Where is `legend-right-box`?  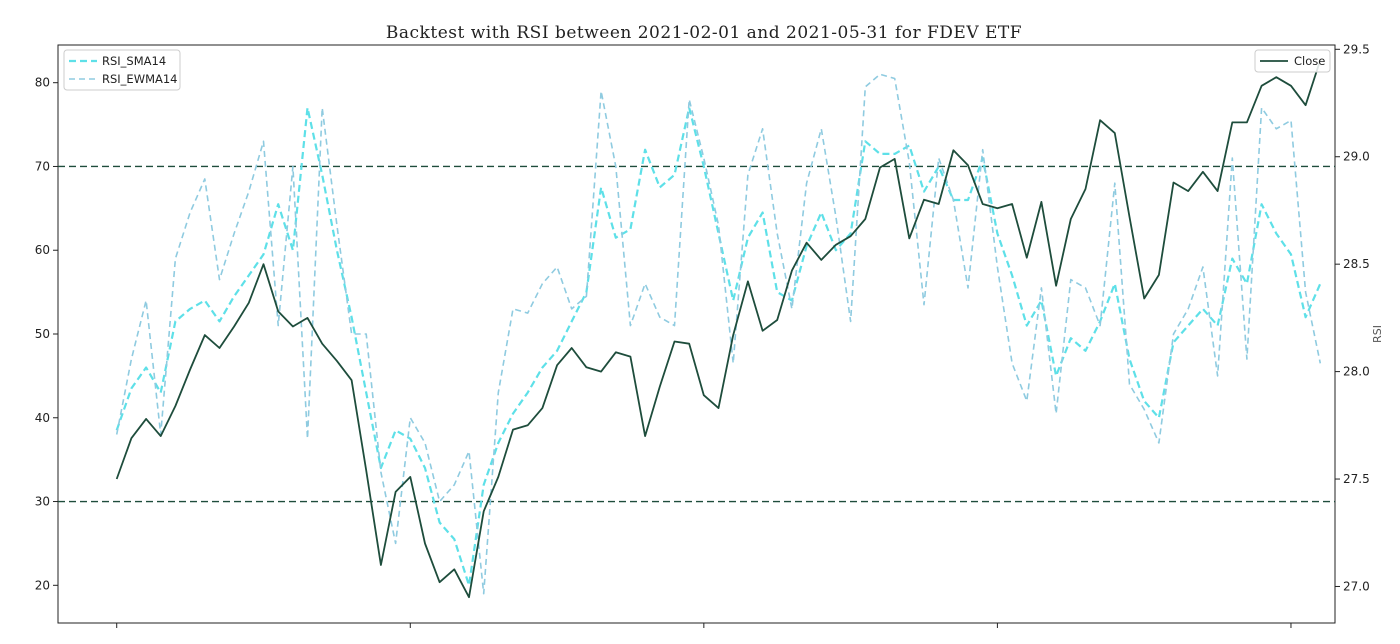 legend-right-box is located at coordinates (1292, 61).